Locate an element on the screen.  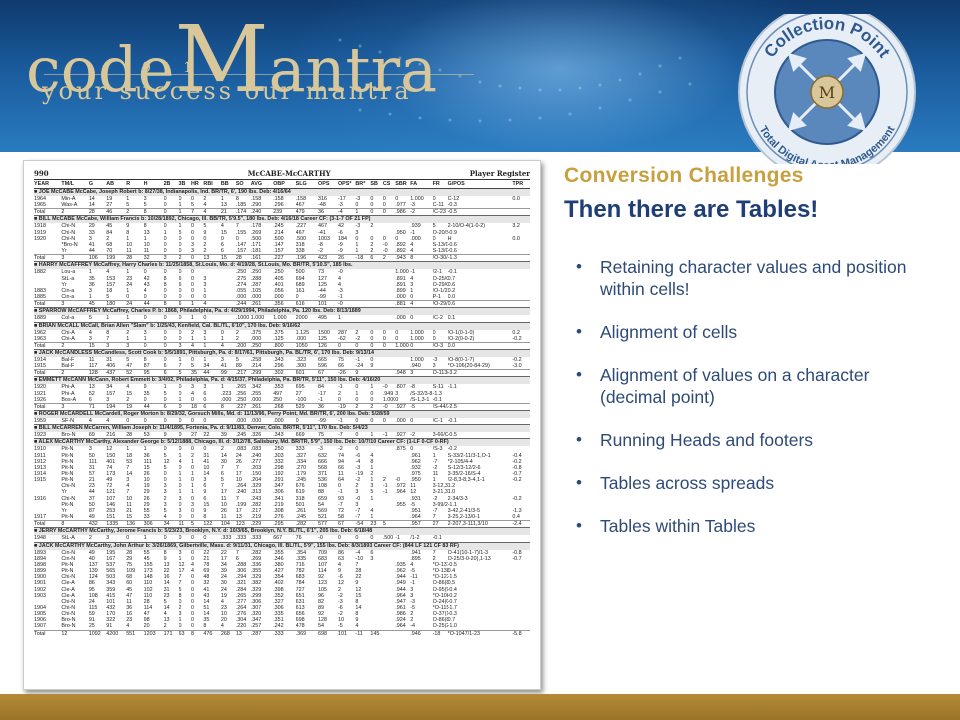
register-cell: .401 is located at coordinates (278, 284).